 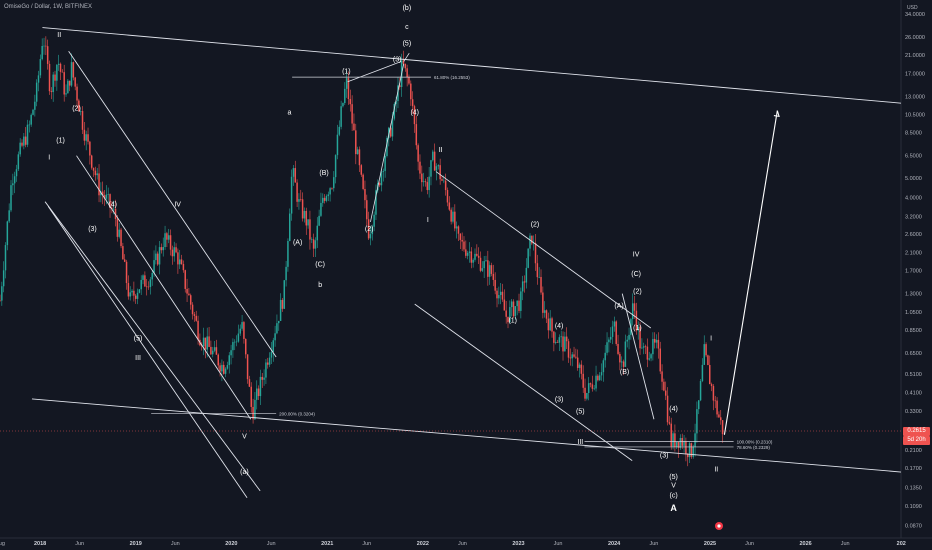 What do you see at coordinates (716, 469) in the screenshot?
I see `wave-label: II` at bounding box center [716, 469].